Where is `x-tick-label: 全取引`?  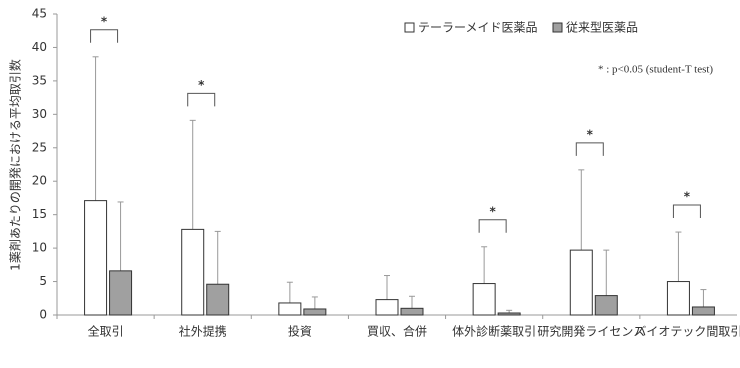
x-tick-label: 全取引 is located at coordinates (106, 331).